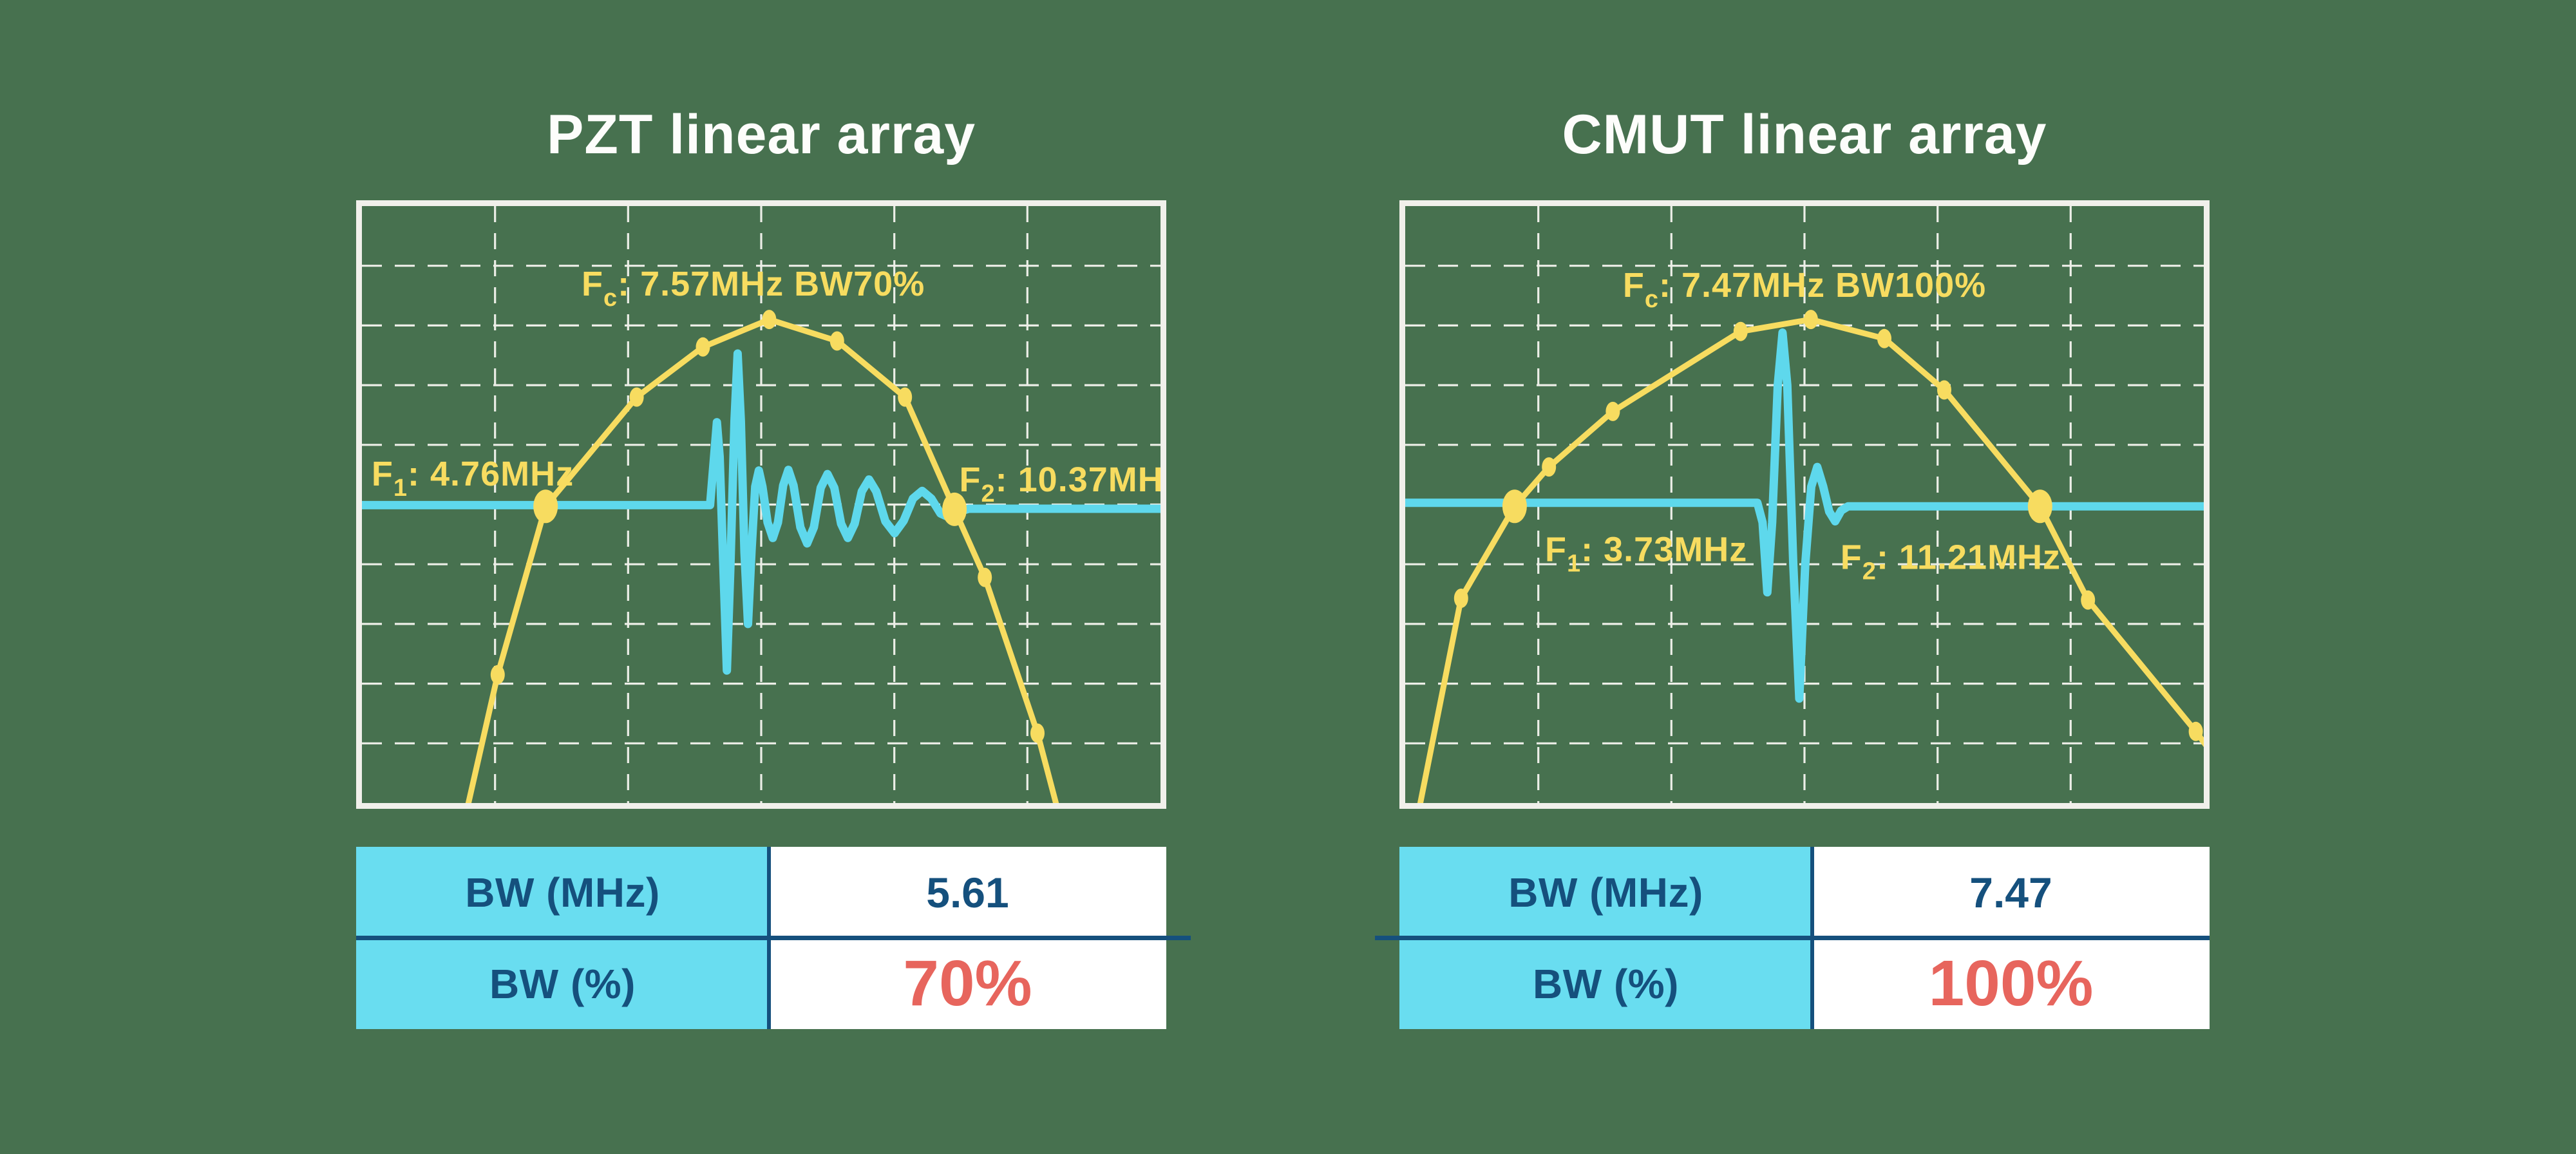 The image size is (2576, 1154). What do you see at coordinates (753, 288) in the screenshot?
I see `fc-label: Fc: 7.57MHz BW70%` at bounding box center [753, 288].